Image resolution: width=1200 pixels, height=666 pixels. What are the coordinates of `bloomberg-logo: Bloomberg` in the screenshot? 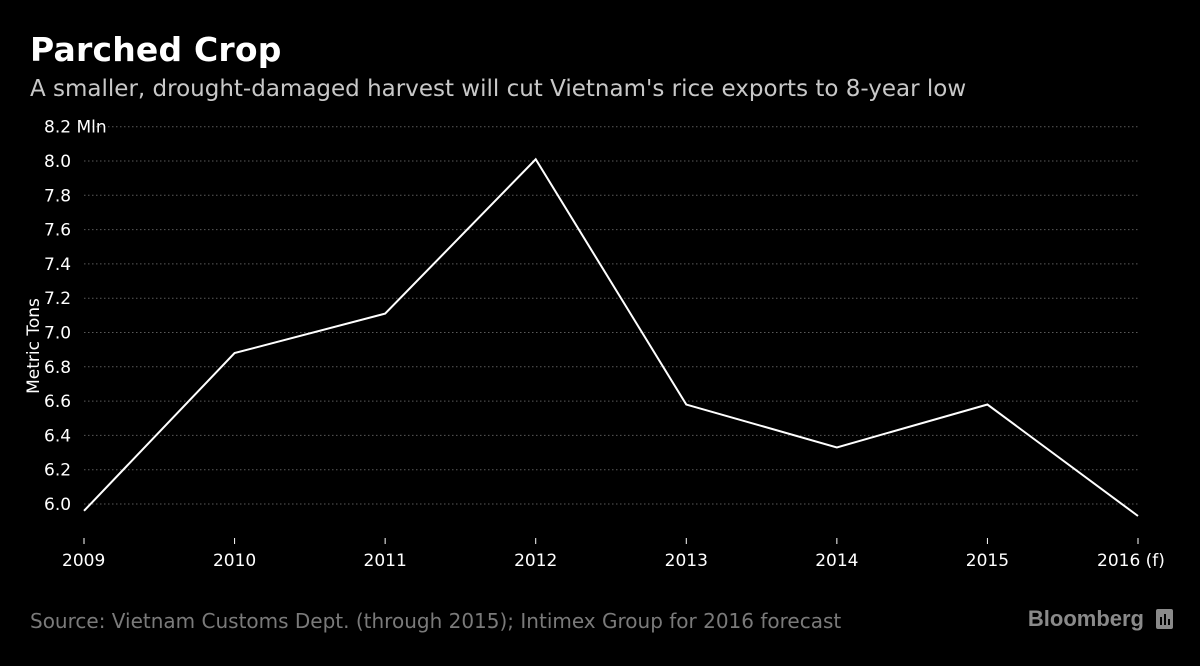 It's located at (1085, 618).